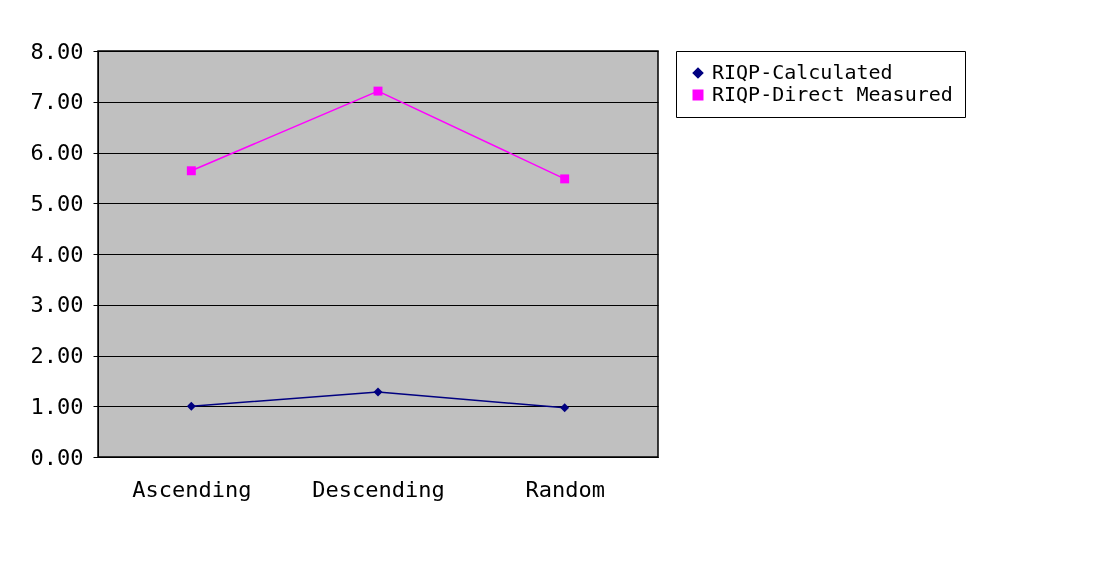 Image resolution: width=1116 pixels, height=562 pixels. What do you see at coordinates (57, 254) in the screenshot?
I see `y-tick-label: 4.00` at bounding box center [57, 254].